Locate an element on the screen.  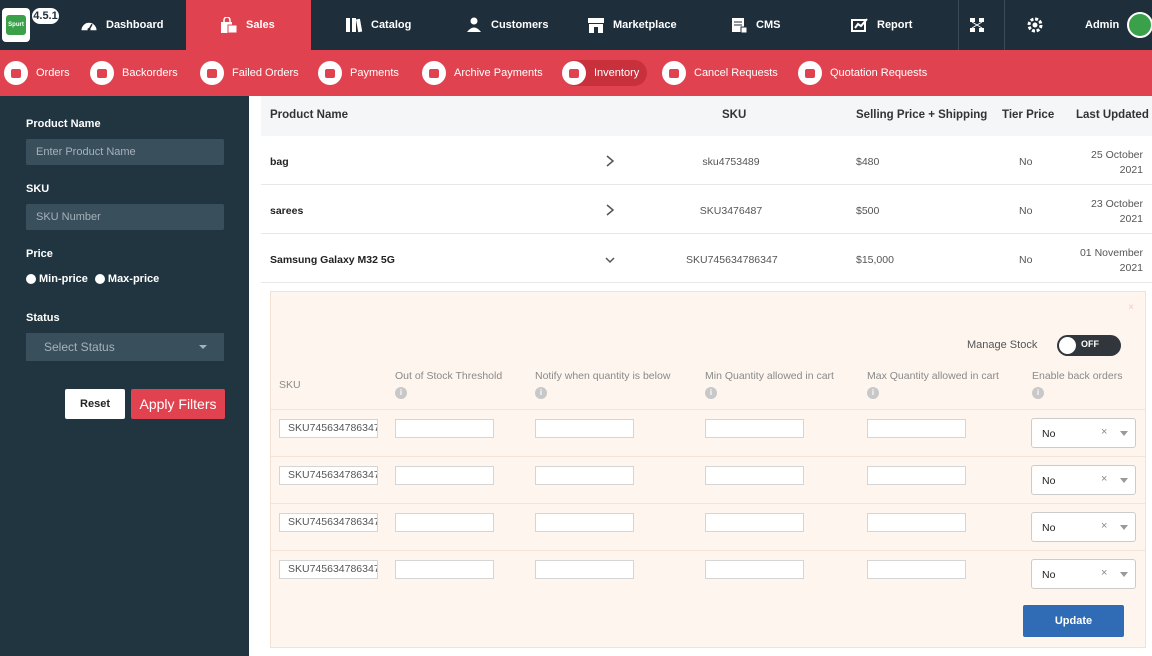
settings-button is located at coordinates (1035, 25).